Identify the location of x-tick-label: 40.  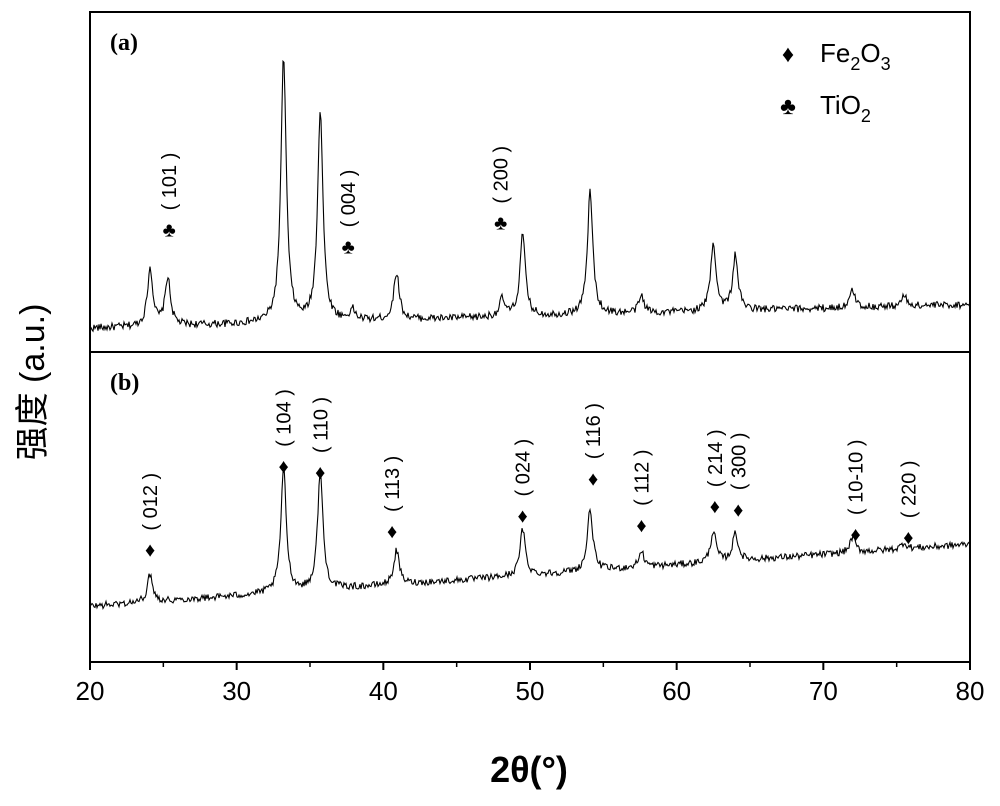
(383, 691).